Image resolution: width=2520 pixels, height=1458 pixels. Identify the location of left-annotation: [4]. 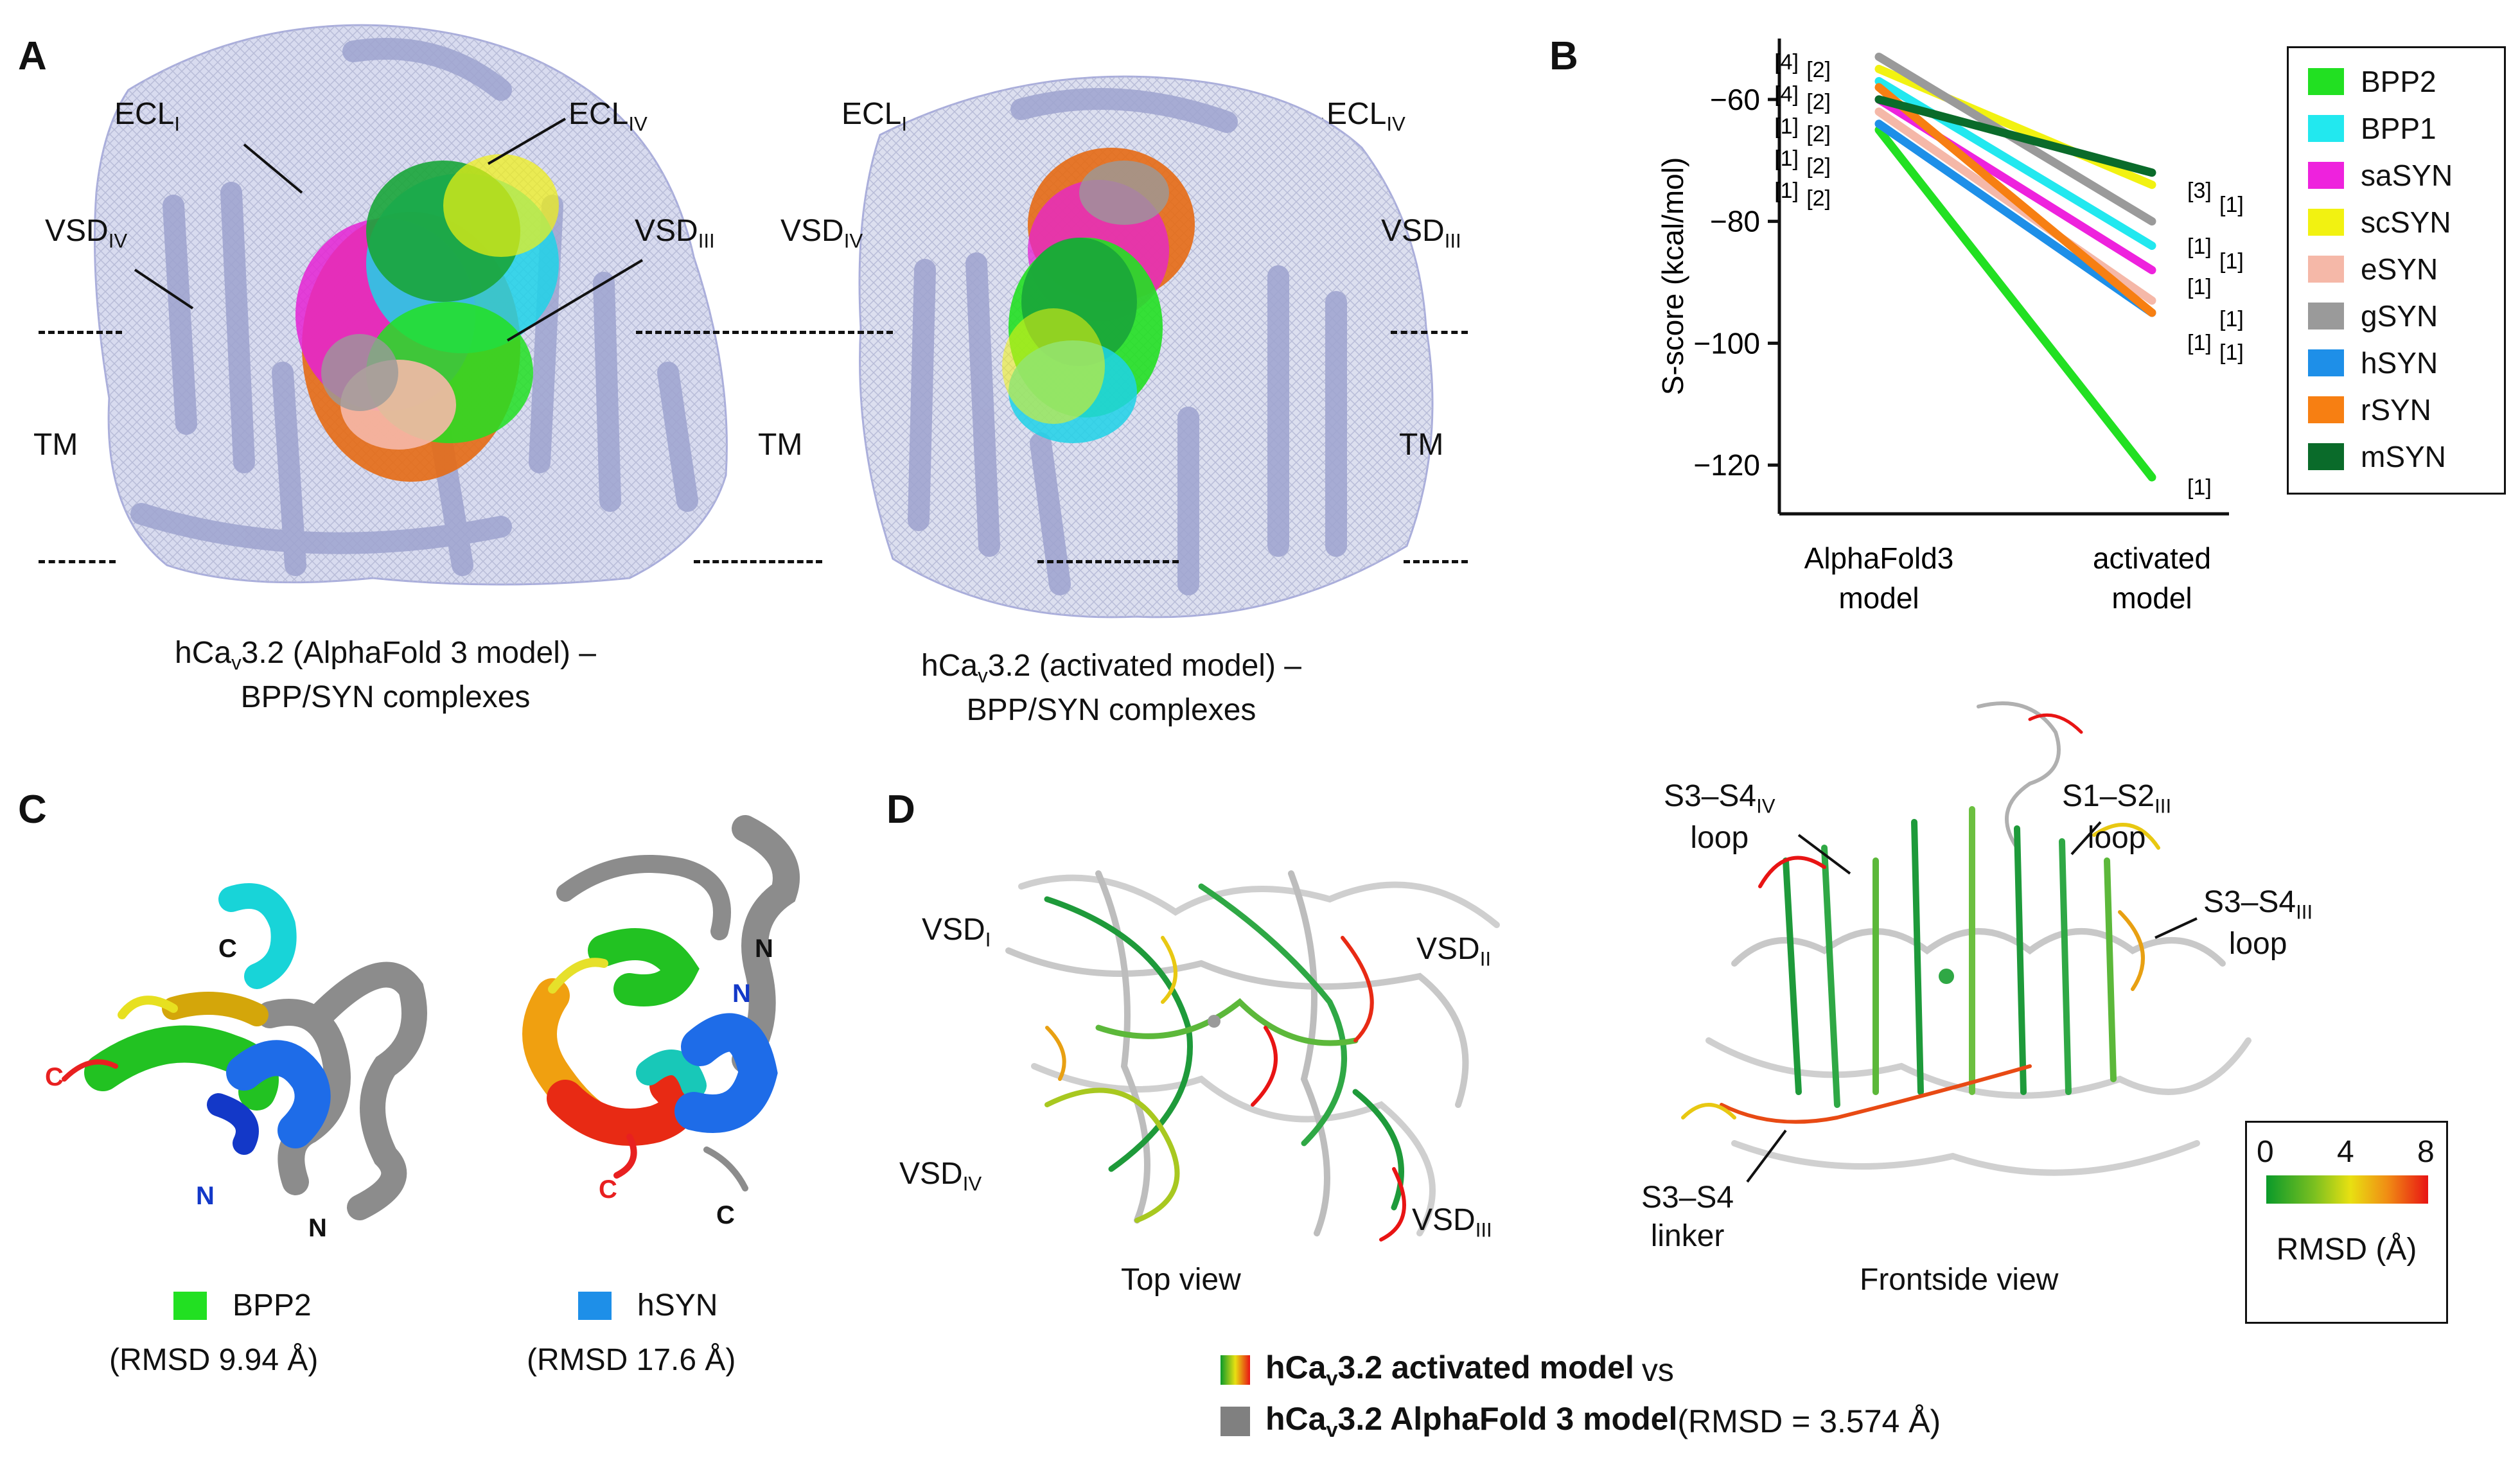
(1786, 94).